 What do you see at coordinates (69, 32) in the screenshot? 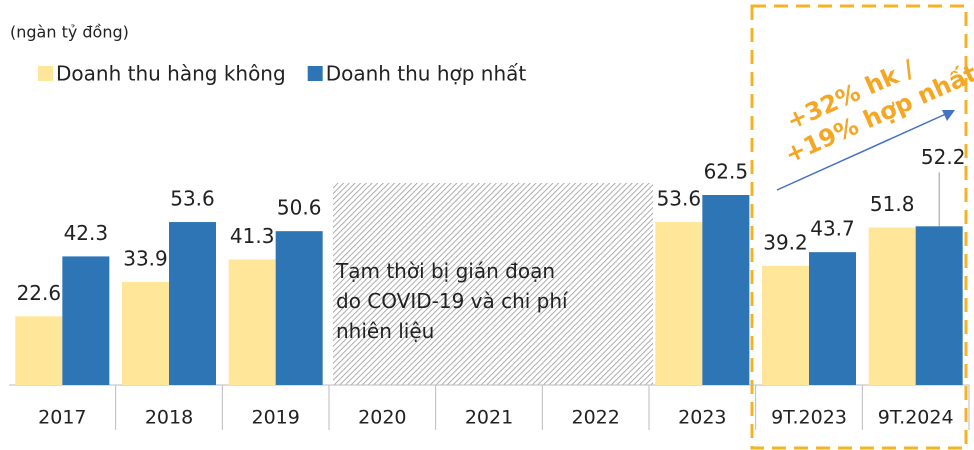
I see `unit-label: (ngàn tỷ đồng)` at bounding box center [69, 32].